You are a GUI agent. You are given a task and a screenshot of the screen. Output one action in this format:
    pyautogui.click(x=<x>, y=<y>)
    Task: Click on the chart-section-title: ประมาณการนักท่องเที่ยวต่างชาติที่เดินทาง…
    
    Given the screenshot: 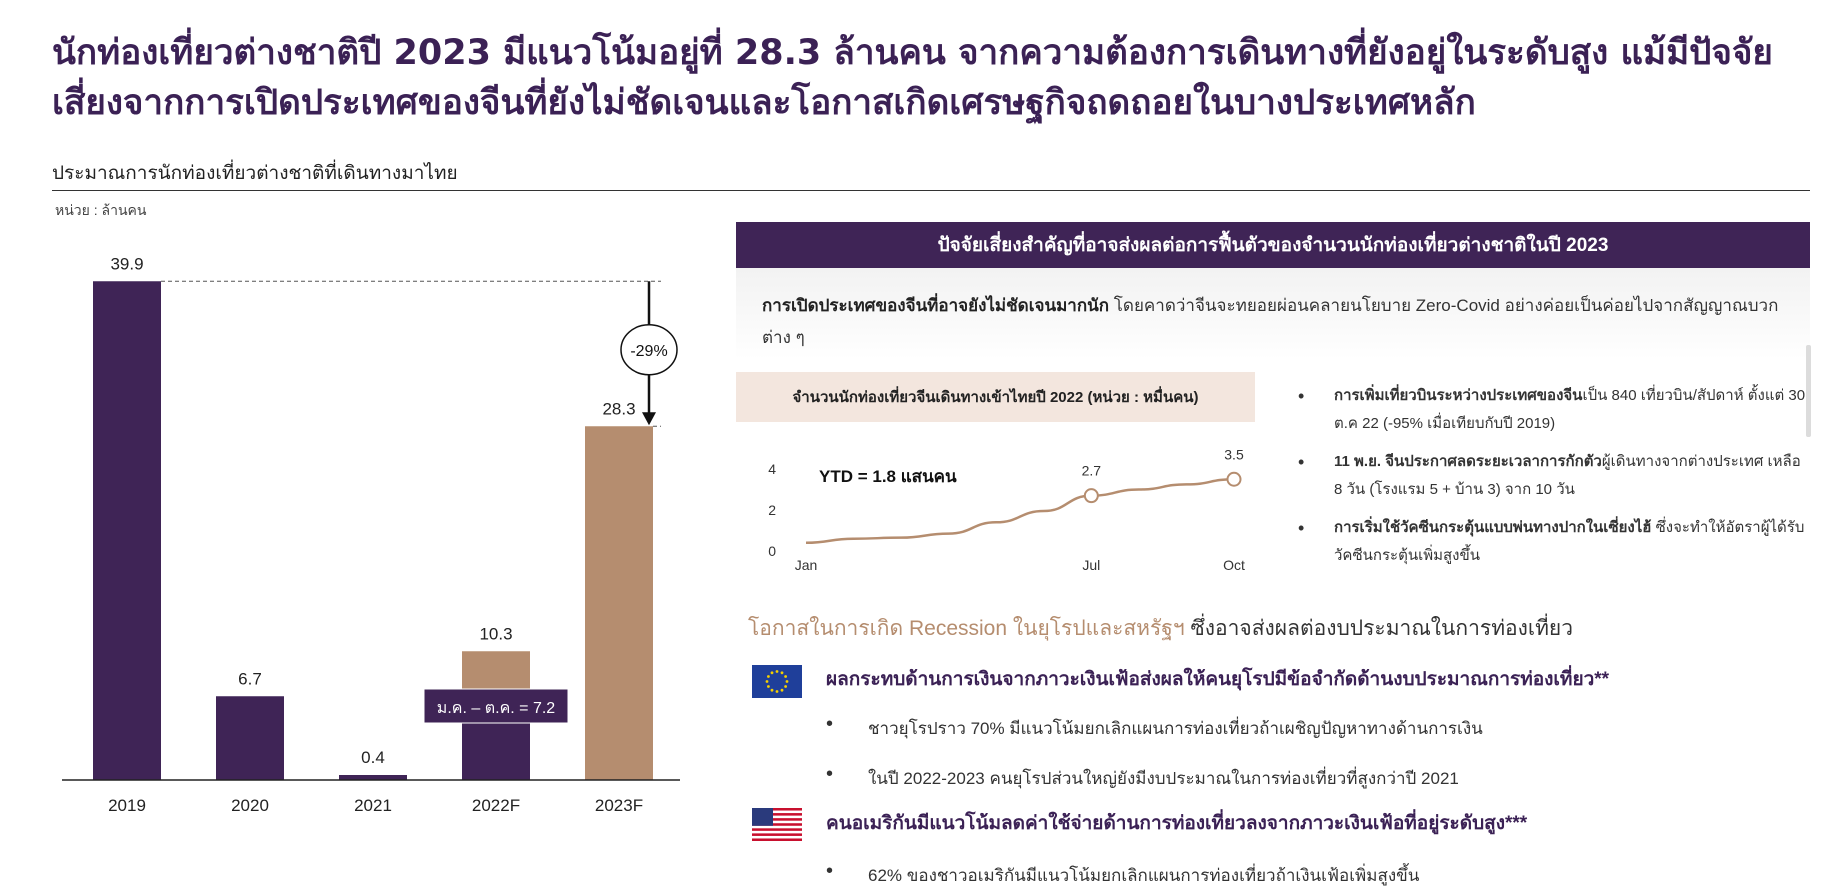 What is the action you would take?
    pyautogui.click(x=255, y=173)
    